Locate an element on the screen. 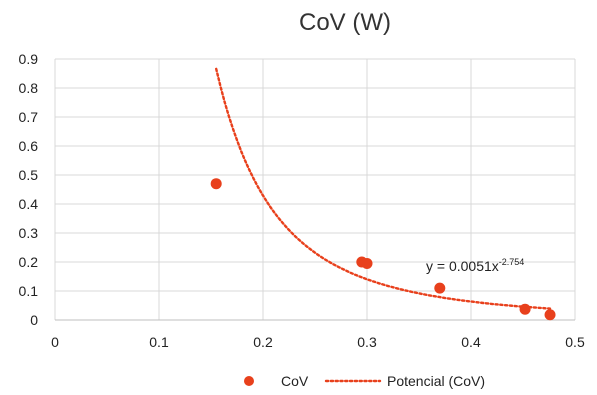 The image size is (597, 395). y-tick-label: 0.8 is located at coordinates (29, 88).